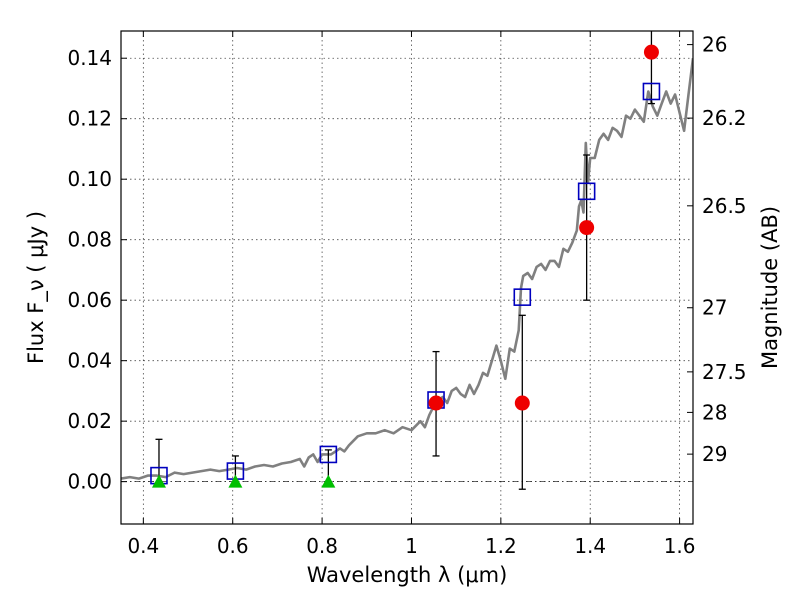 This screenshot has width=800, height=604. I want to click on x-tick-label: 1.6, so click(680, 546).